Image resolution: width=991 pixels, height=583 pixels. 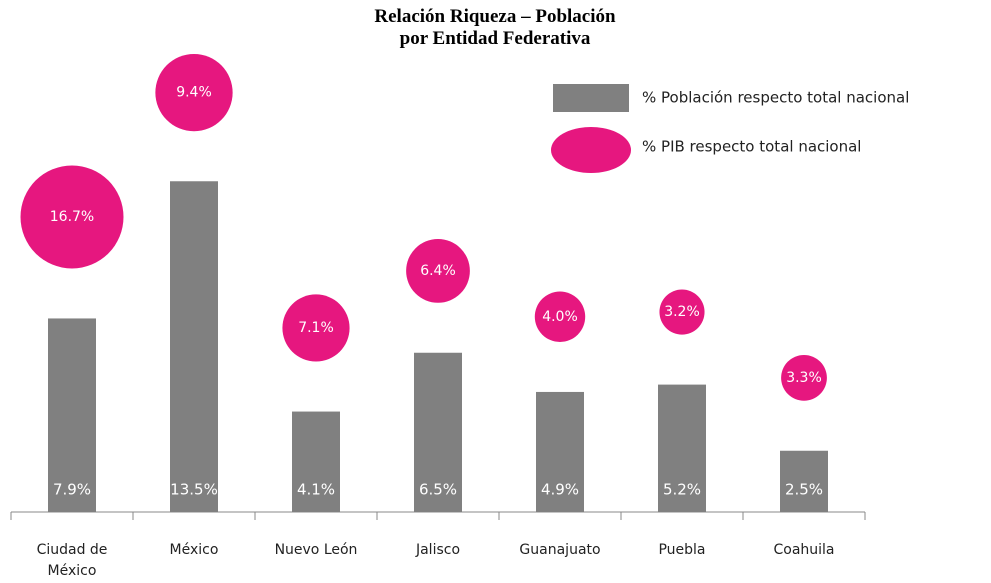 I want to click on x-tick-label: Puebla, so click(x=682, y=550).